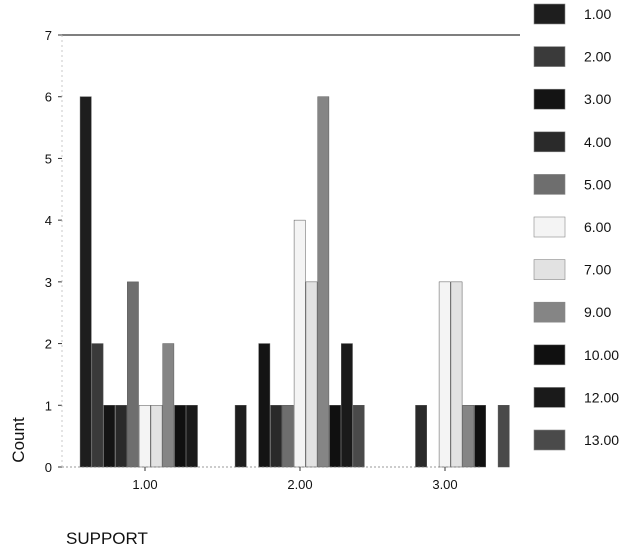 The width and height of the screenshot is (629, 549). Describe the element at coordinates (48, 282) in the screenshot. I see `y-tick-label: 3` at that location.